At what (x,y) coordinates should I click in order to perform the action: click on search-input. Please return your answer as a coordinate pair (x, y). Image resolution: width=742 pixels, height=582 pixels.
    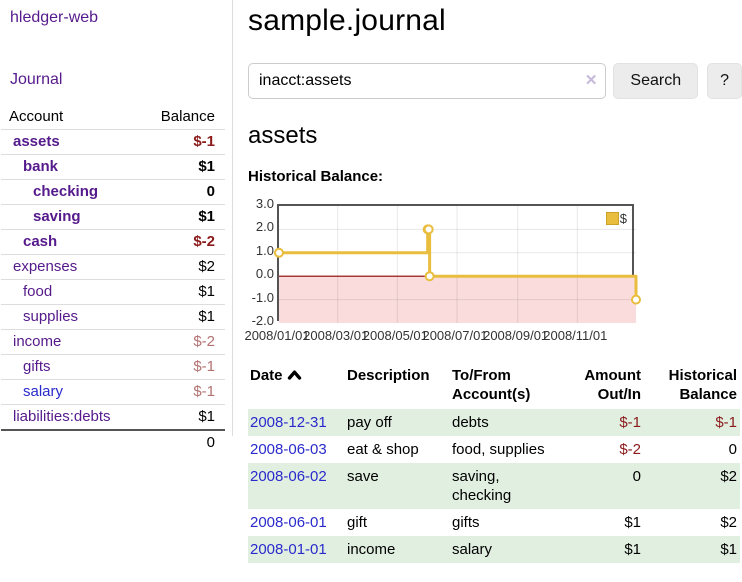
    Looking at the image, I should click on (427, 81).